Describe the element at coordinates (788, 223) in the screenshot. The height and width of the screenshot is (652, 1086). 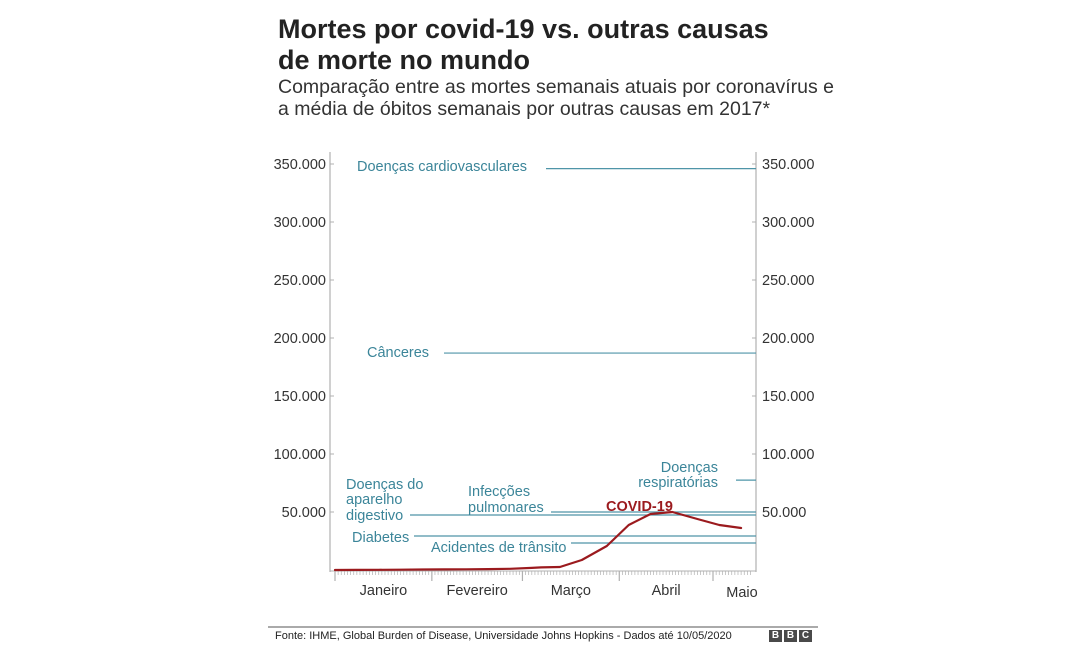
I see `y-tick-label-right: 300.000` at that location.